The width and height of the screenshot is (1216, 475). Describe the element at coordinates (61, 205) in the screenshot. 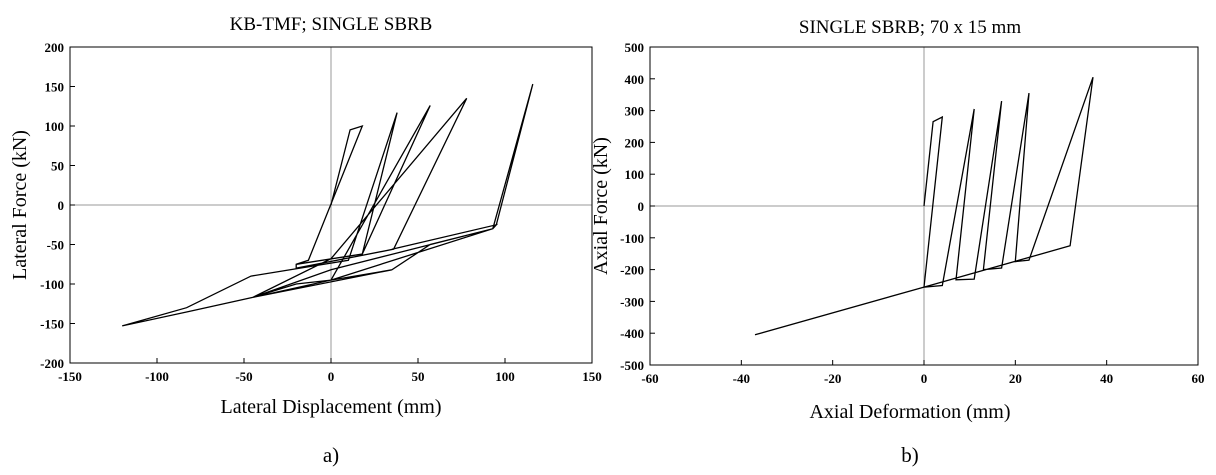

I see `chart-a-y-tick-label: 0` at that location.